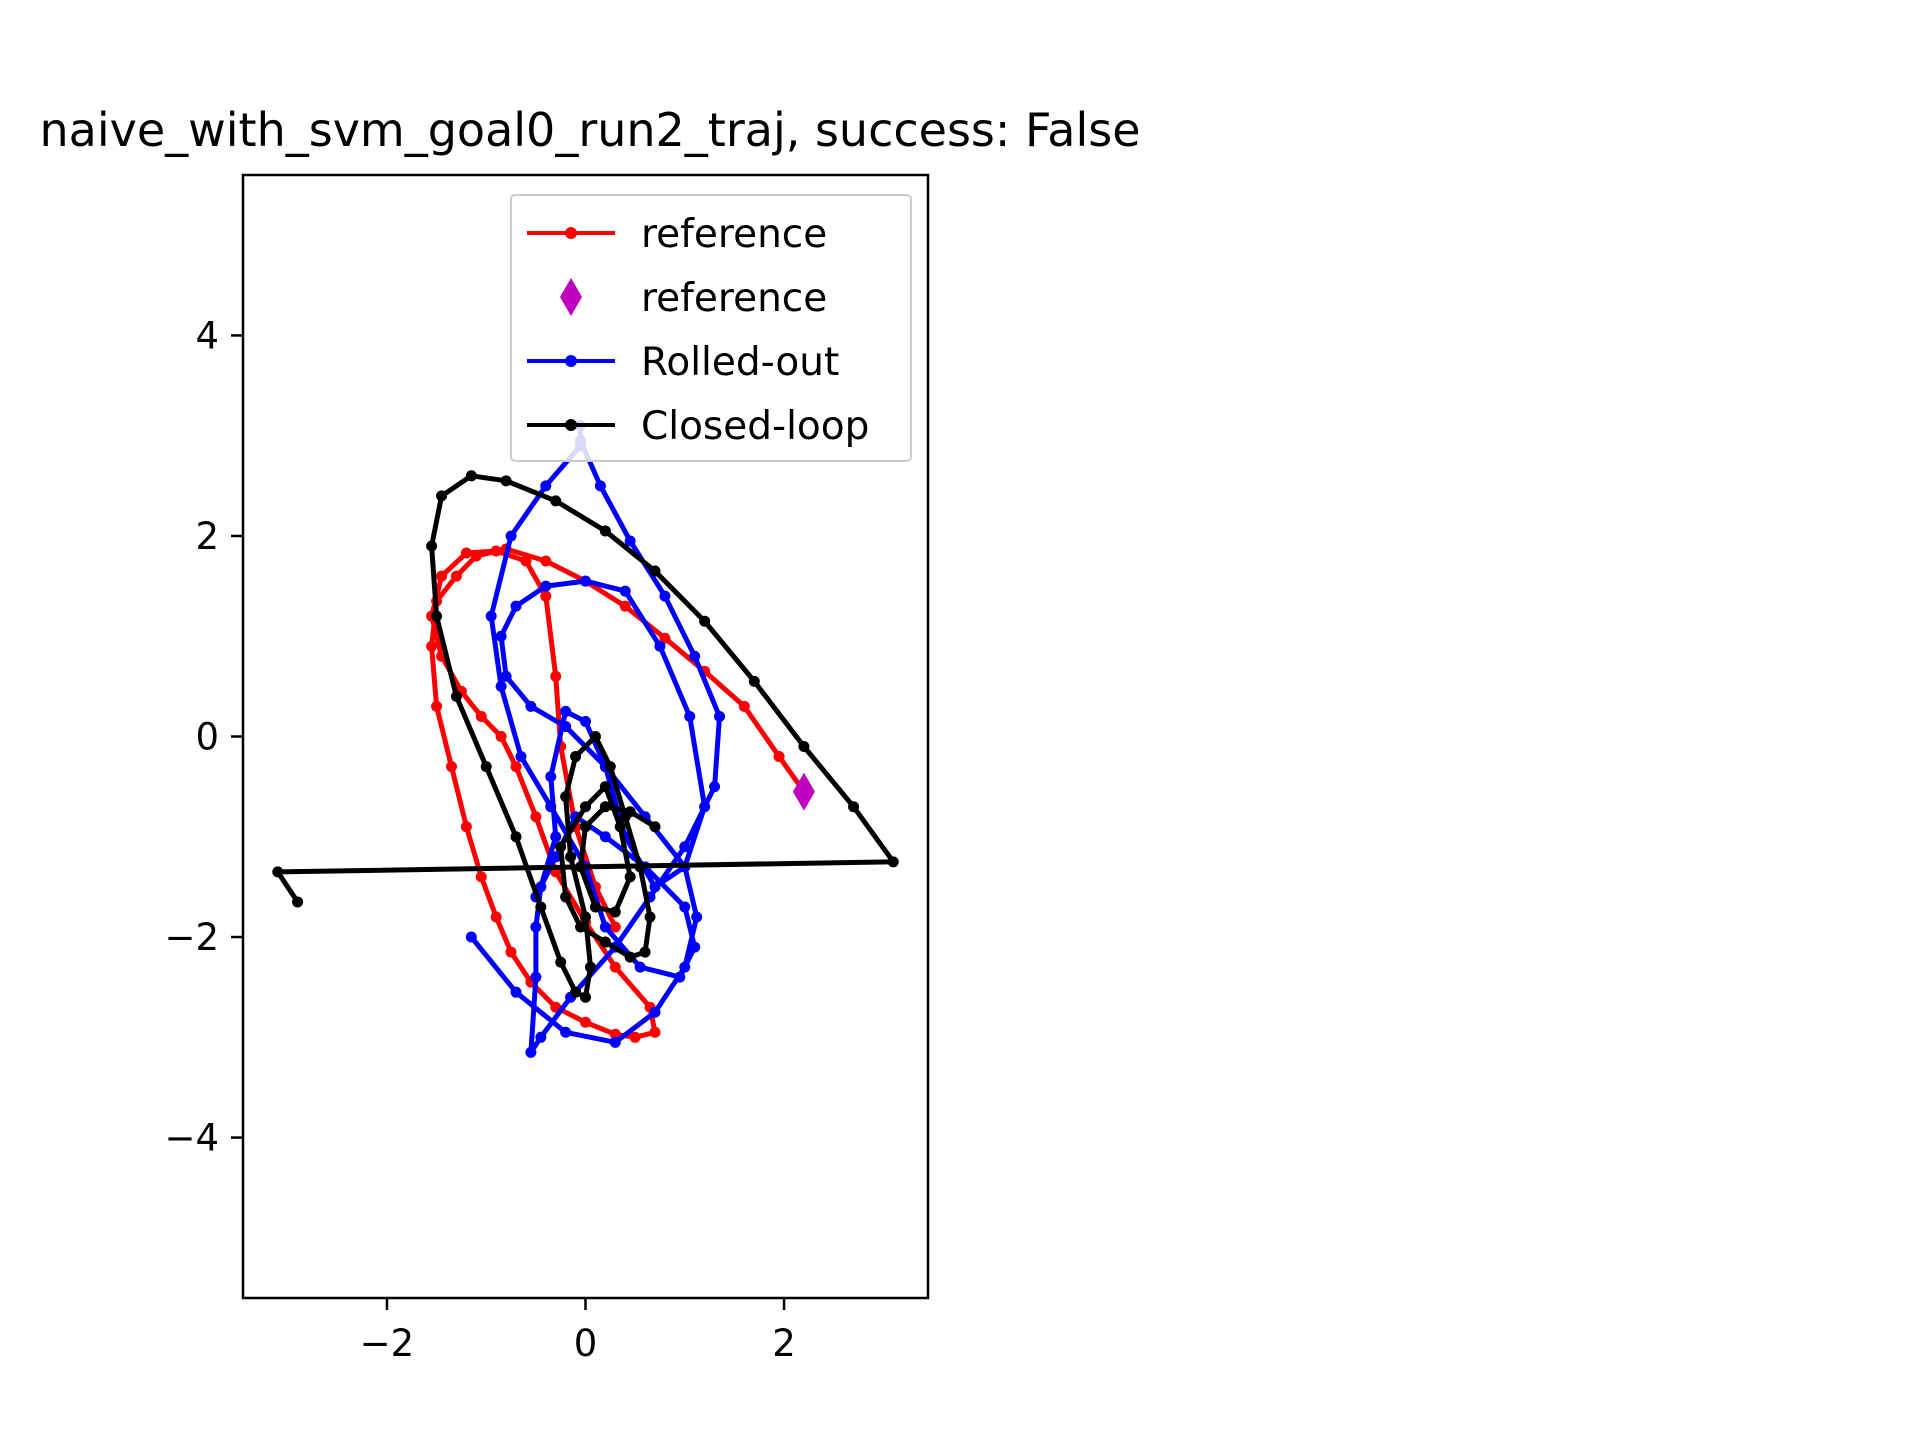  What do you see at coordinates (677, 234) in the screenshot?
I see `legend-item: reference` at bounding box center [677, 234].